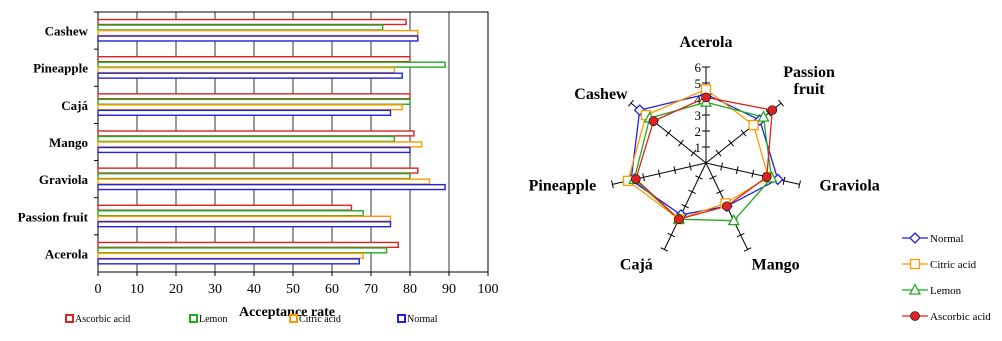 Image resolution: width=1002 pixels, height=341 pixels. What do you see at coordinates (563, 185) in the screenshot?
I see `radar-axis-label-pineapple: Pineapple` at bounding box center [563, 185].